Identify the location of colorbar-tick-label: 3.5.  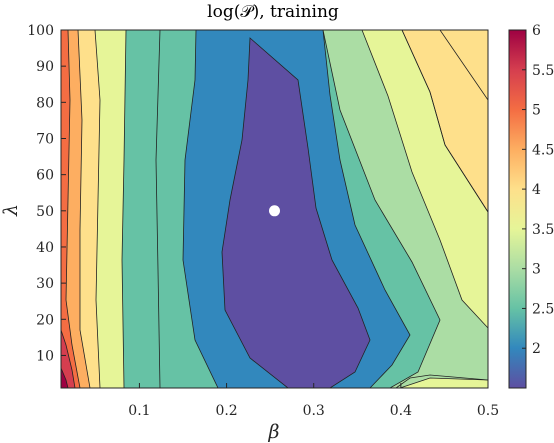
(543, 230).